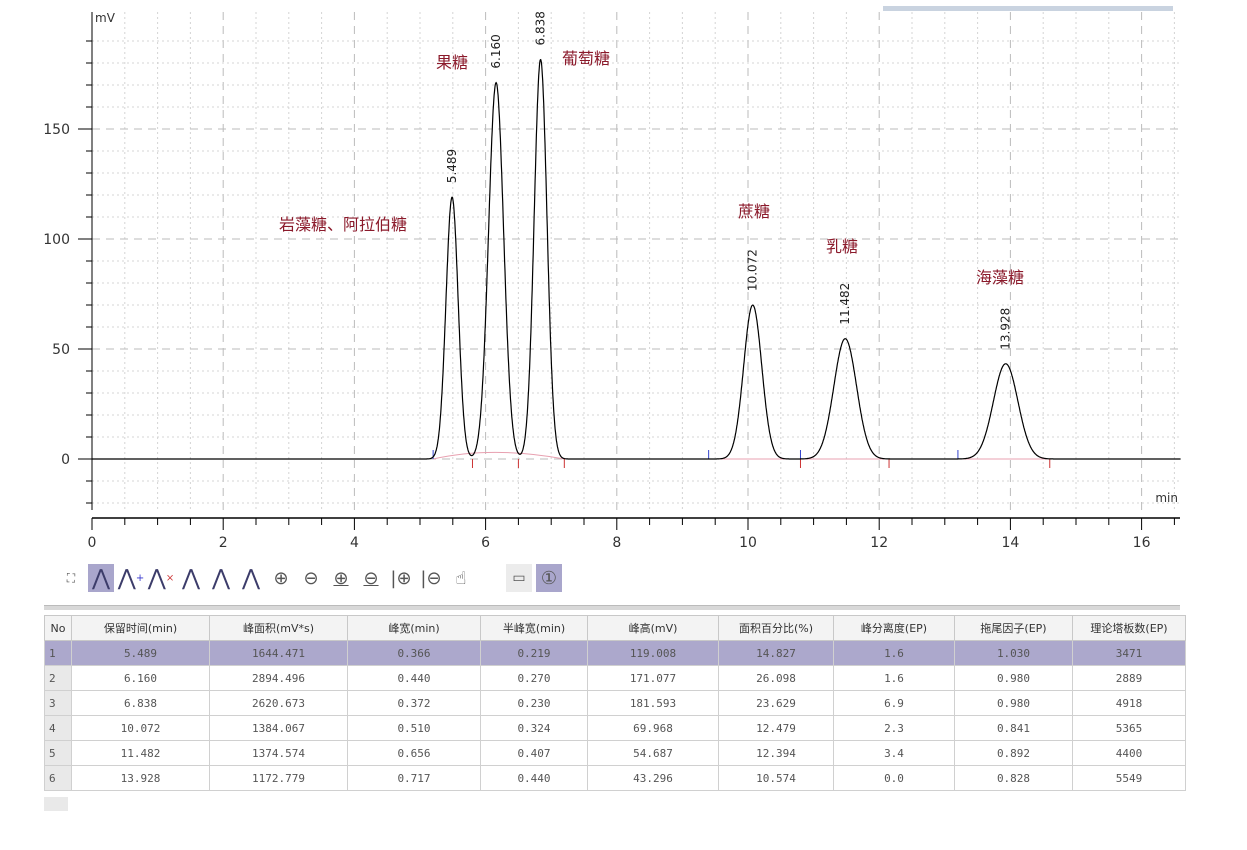 The height and width of the screenshot is (850, 1247). I want to click on table-cell: 0.0, so click(894, 778).